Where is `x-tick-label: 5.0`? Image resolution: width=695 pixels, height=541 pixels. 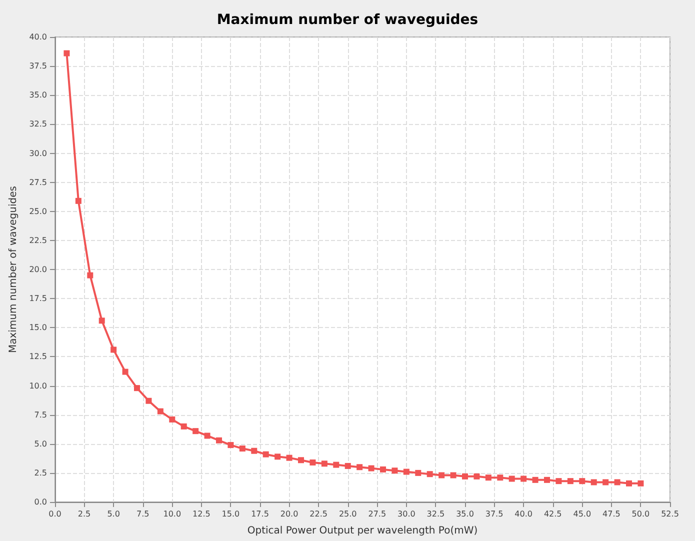
x-tick-label: 5.0 is located at coordinates (113, 514).